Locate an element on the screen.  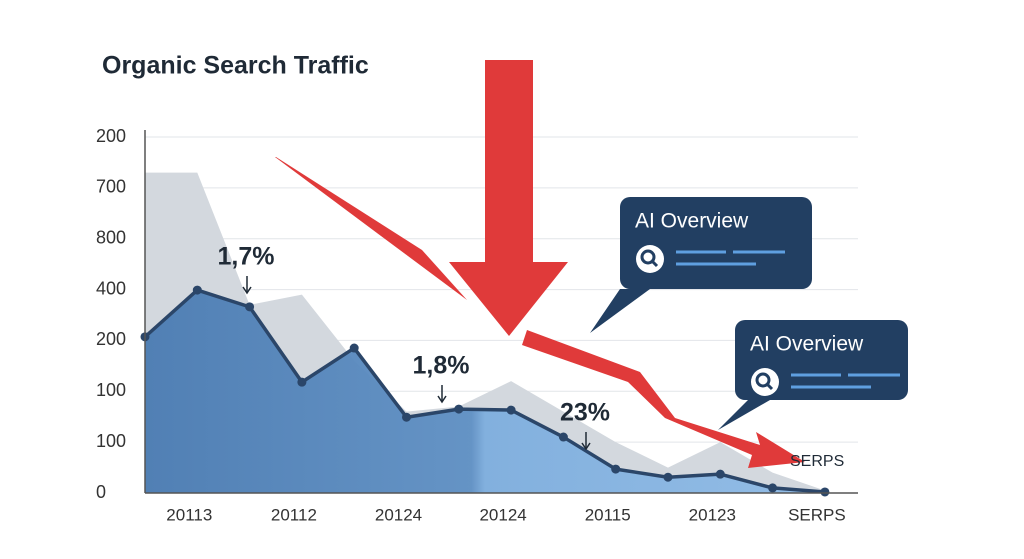
y-tick-label: 0 is located at coordinates (101, 492).